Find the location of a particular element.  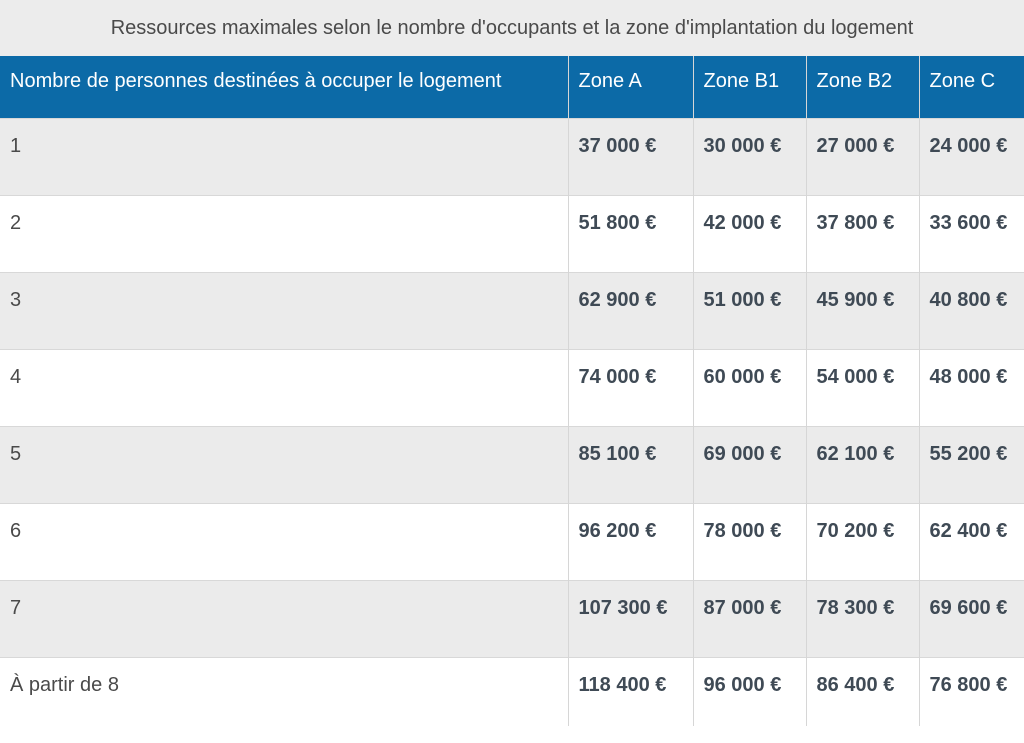

zone-a-cell: 107 300 € is located at coordinates (630, 618).